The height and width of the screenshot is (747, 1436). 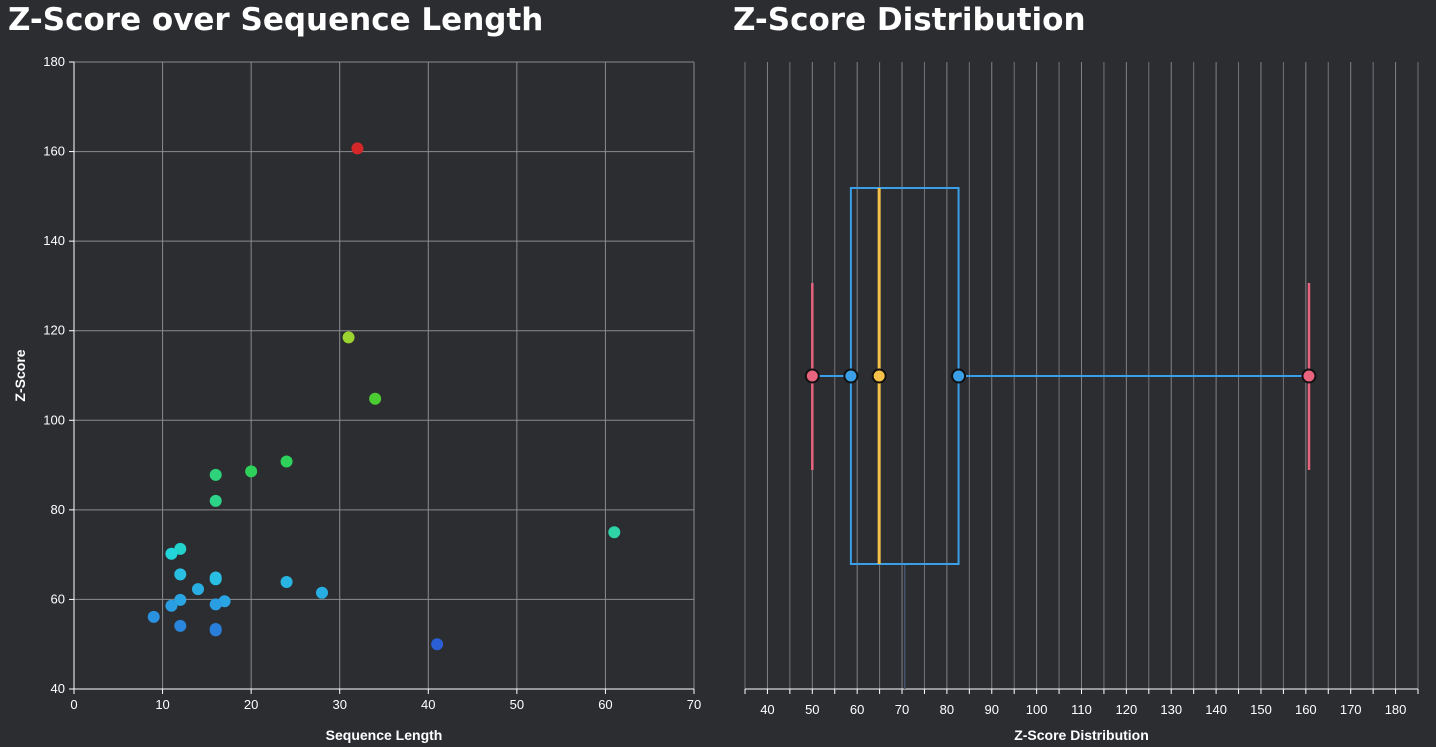 What do you see at coordinates (1037, 709) in the screenshot?
I see `x-tick-label: 100` at bounding box center [1037, 709].